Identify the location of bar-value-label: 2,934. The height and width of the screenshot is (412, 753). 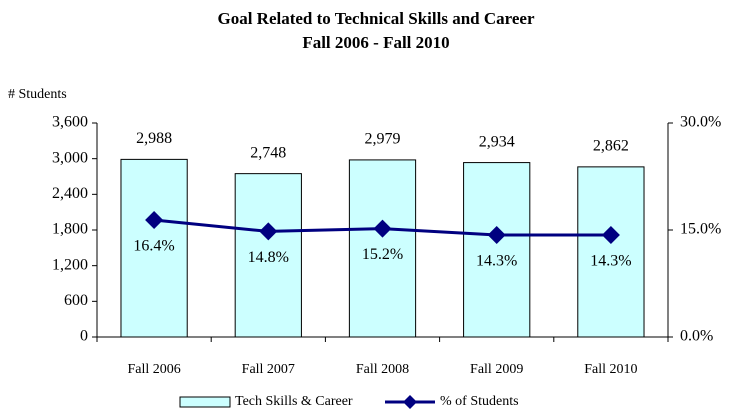
(497, 141).